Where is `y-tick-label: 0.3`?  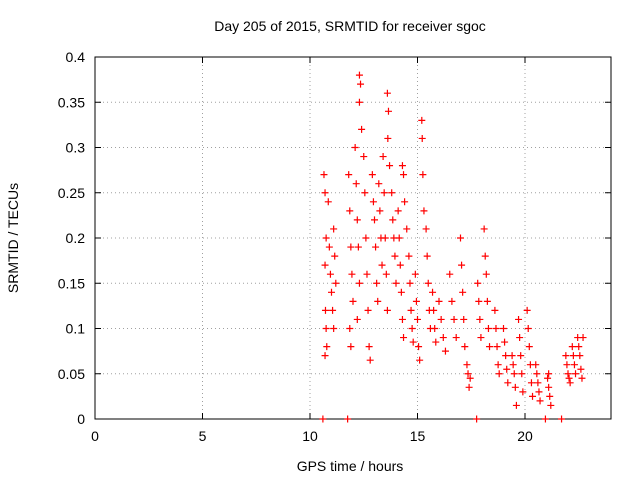 y-tick-label: 0.3 is located at coordinates (76, 148).